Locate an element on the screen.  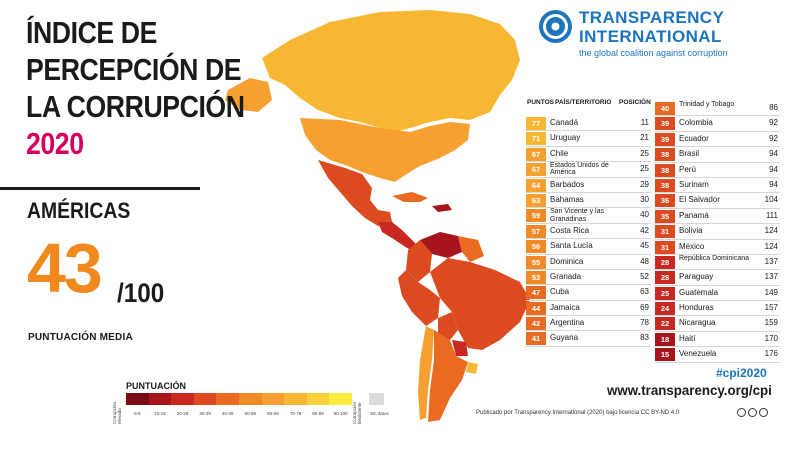
rank-value: 48 is located at coordinates (644, 261).